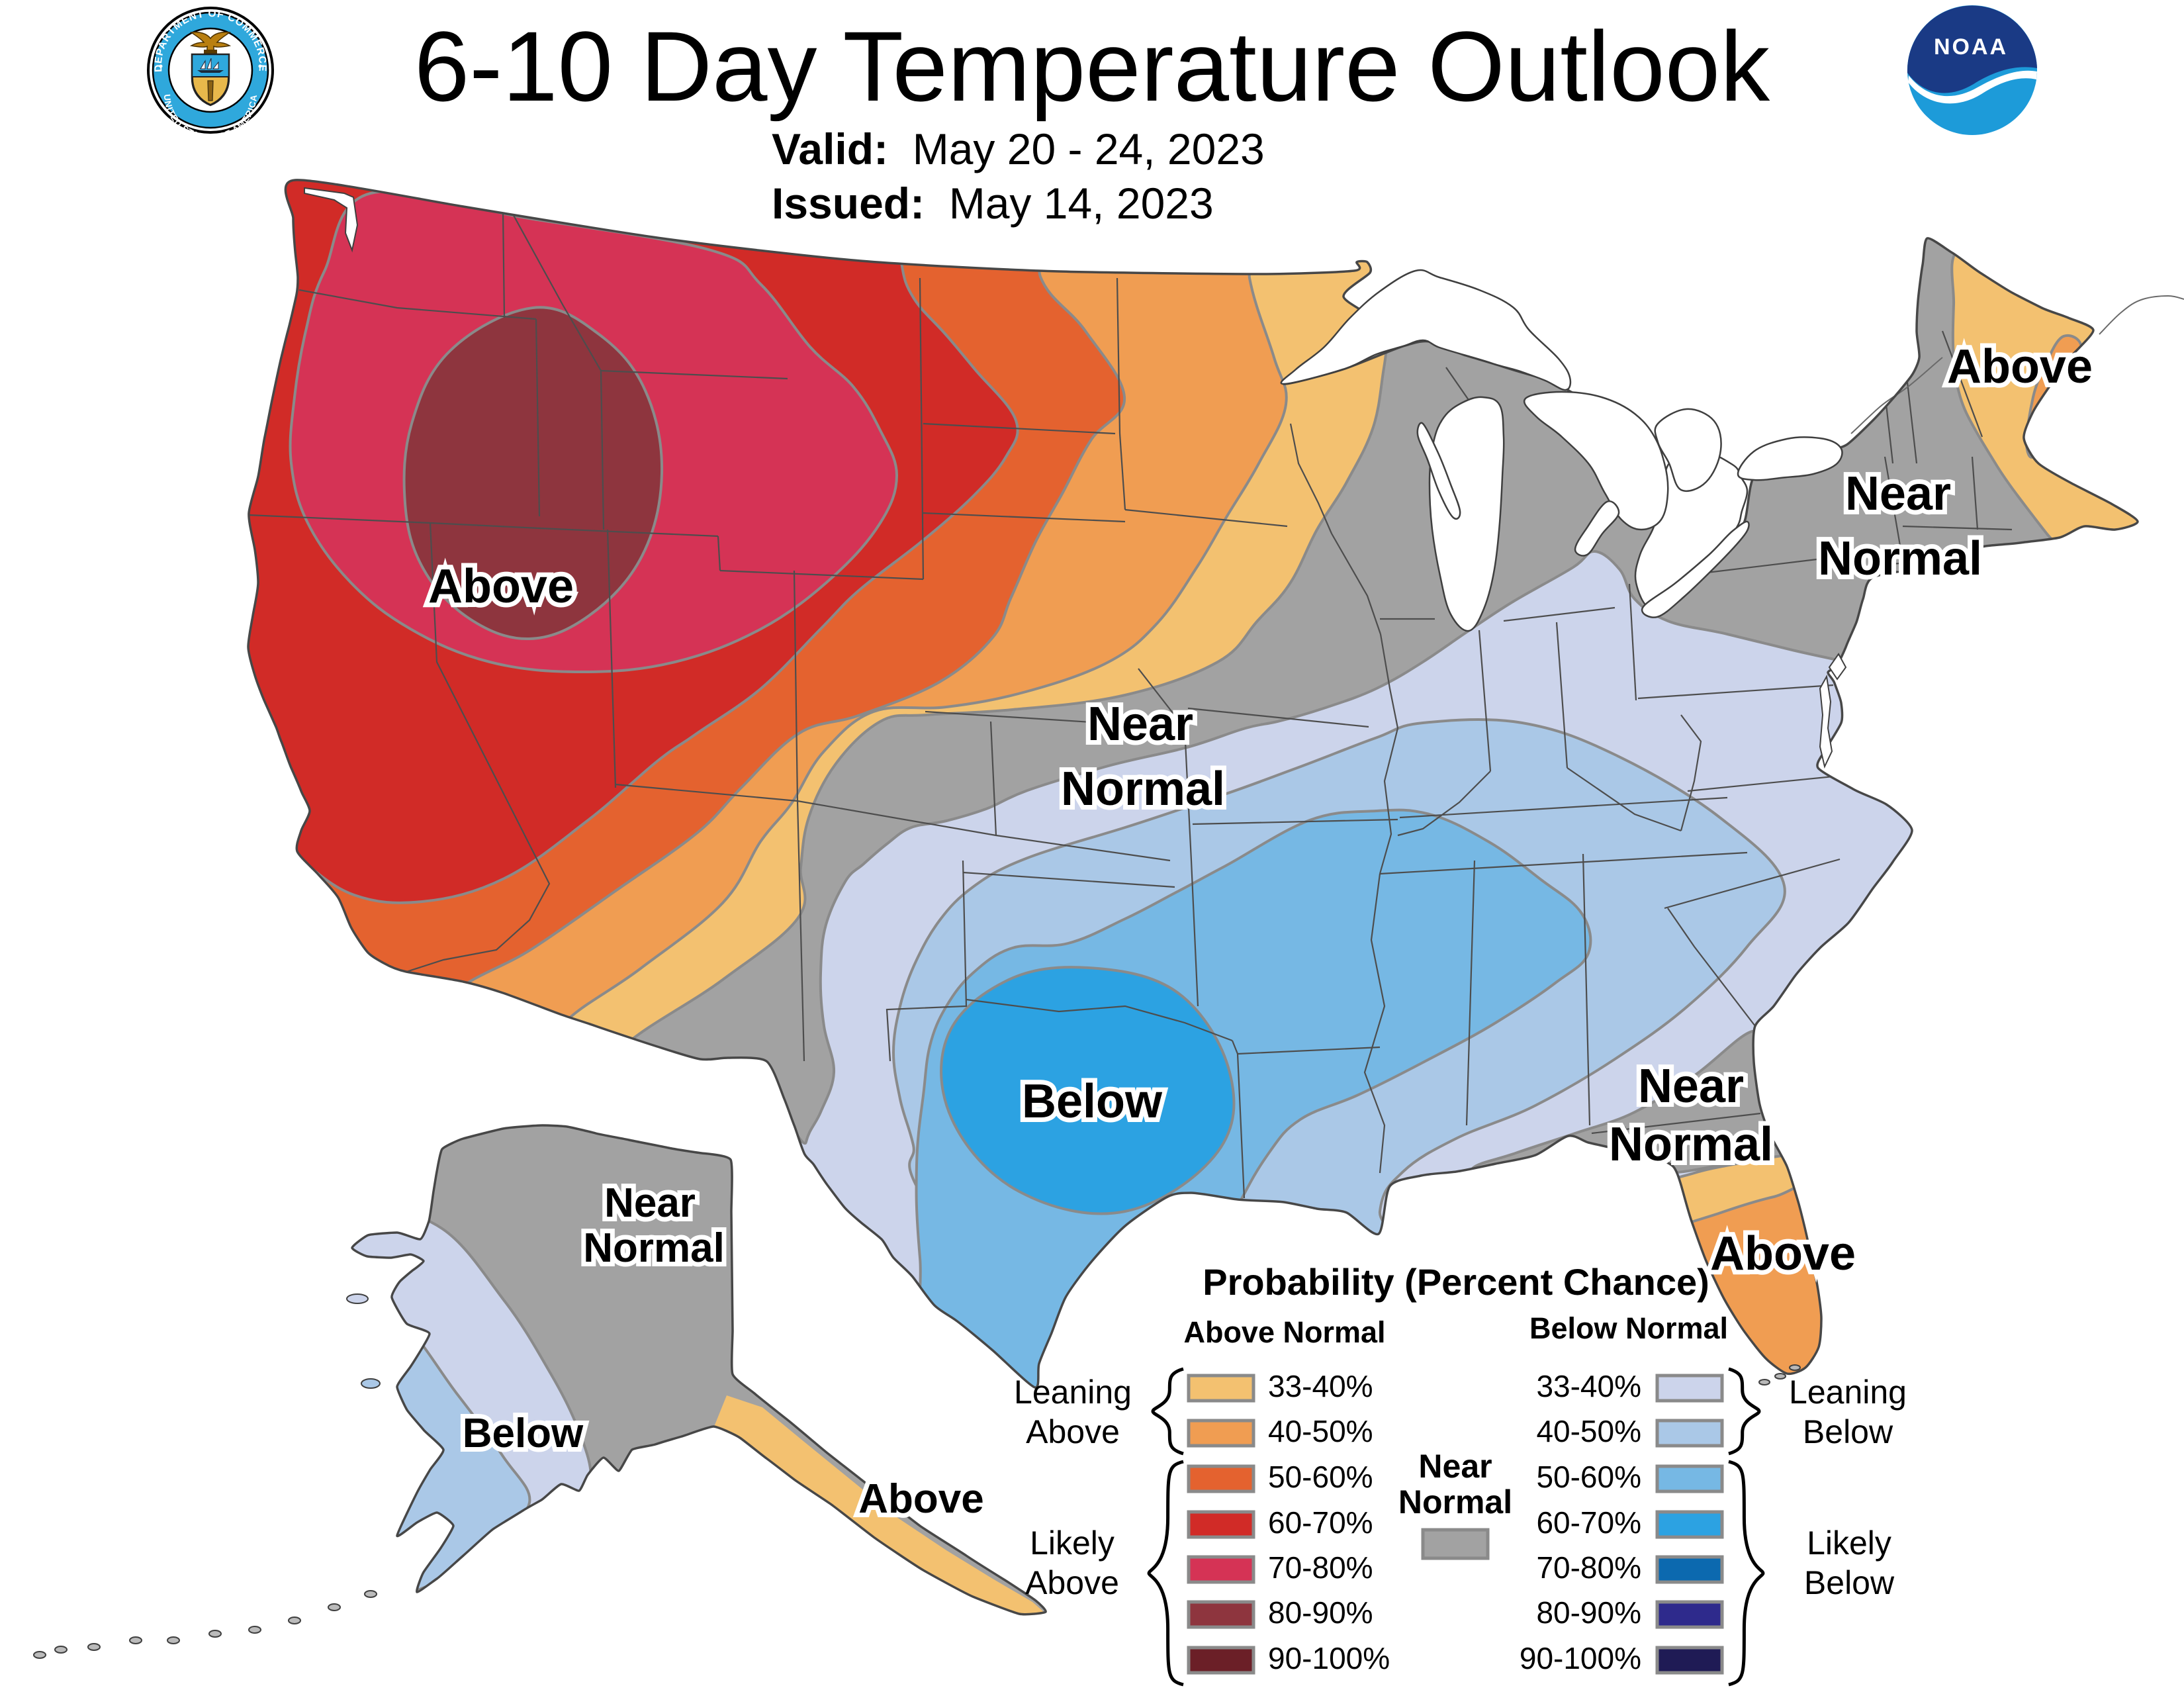 This screenshot has height=1688, width=2184. Describe the element at coordinates (1456, 1282) in the screenshot. I see `svg-text: Probability (Percent Chance)` at that location.